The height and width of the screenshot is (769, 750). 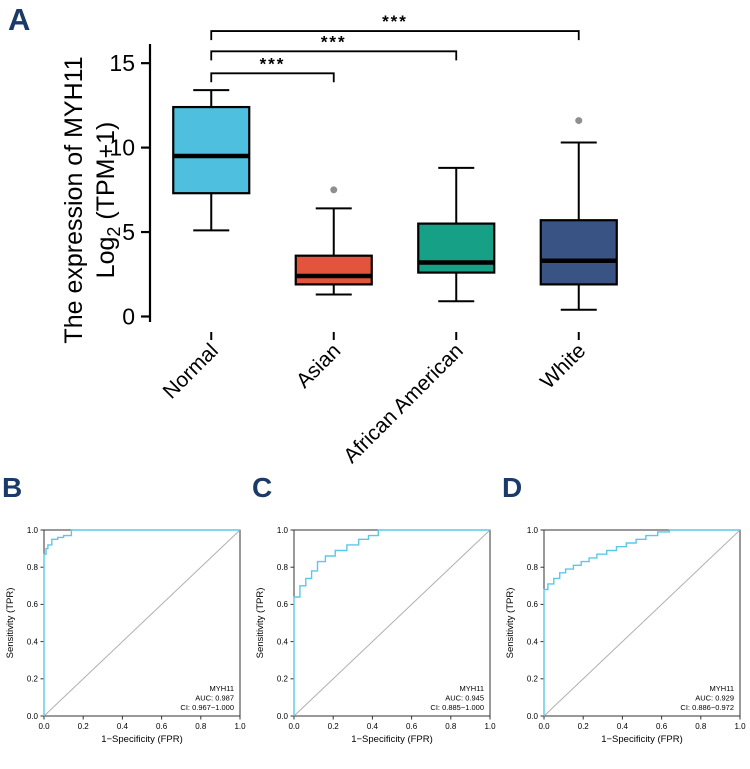 I want to click on svg-text: Asian, so click(x=318, y=365).